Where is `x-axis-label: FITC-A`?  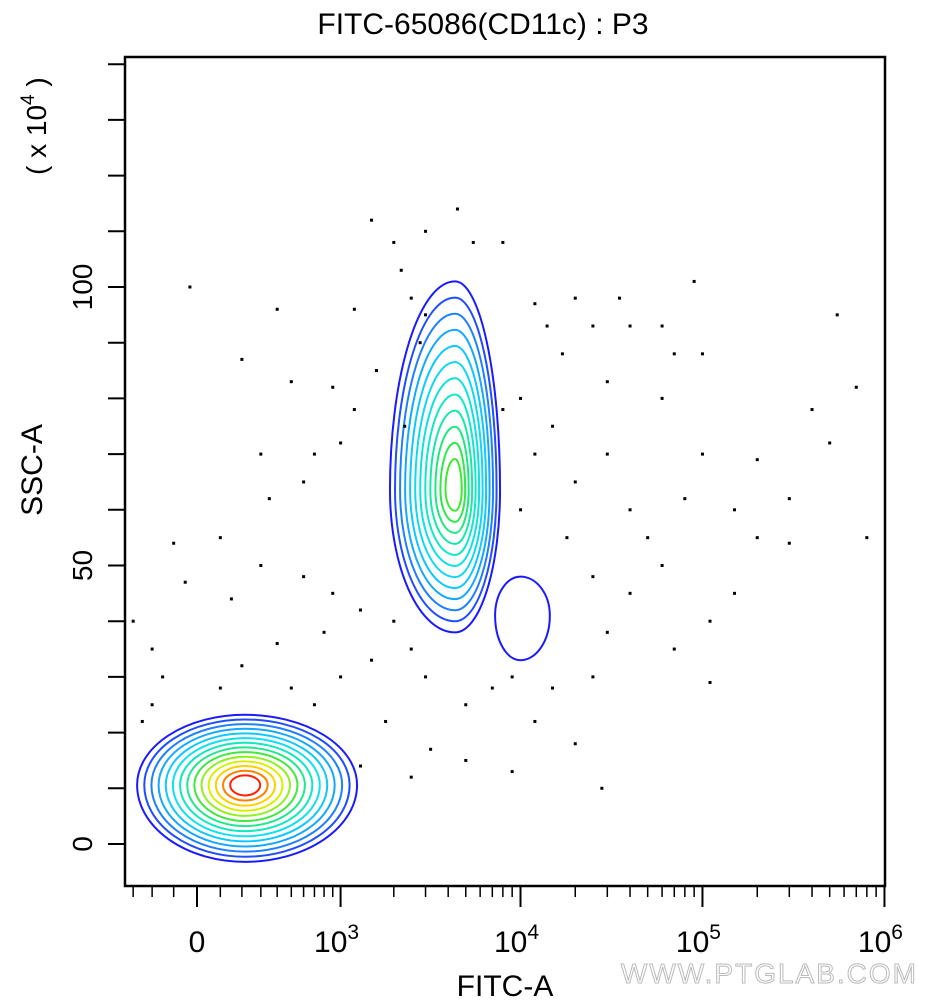 x-axis-label: FITC-A is located at coordinates (505, 986).